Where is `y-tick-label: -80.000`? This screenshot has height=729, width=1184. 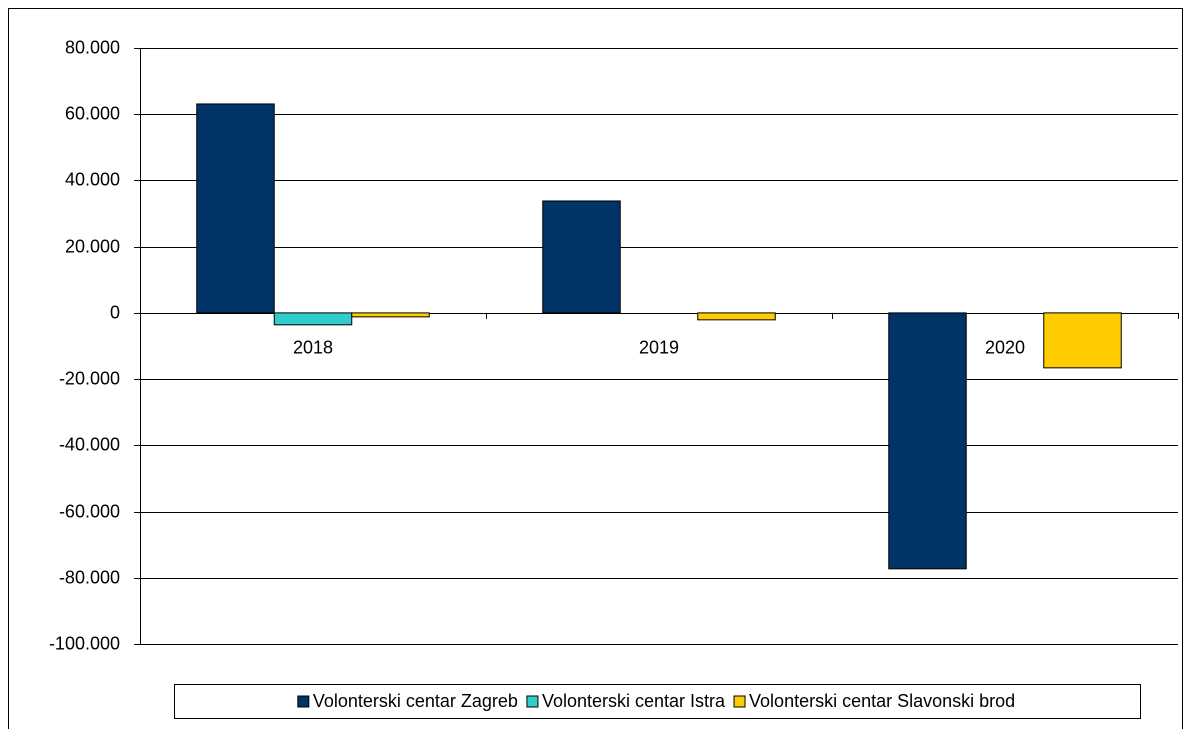
y-tick-label: -80.000 is located at coordinates (89, 577).